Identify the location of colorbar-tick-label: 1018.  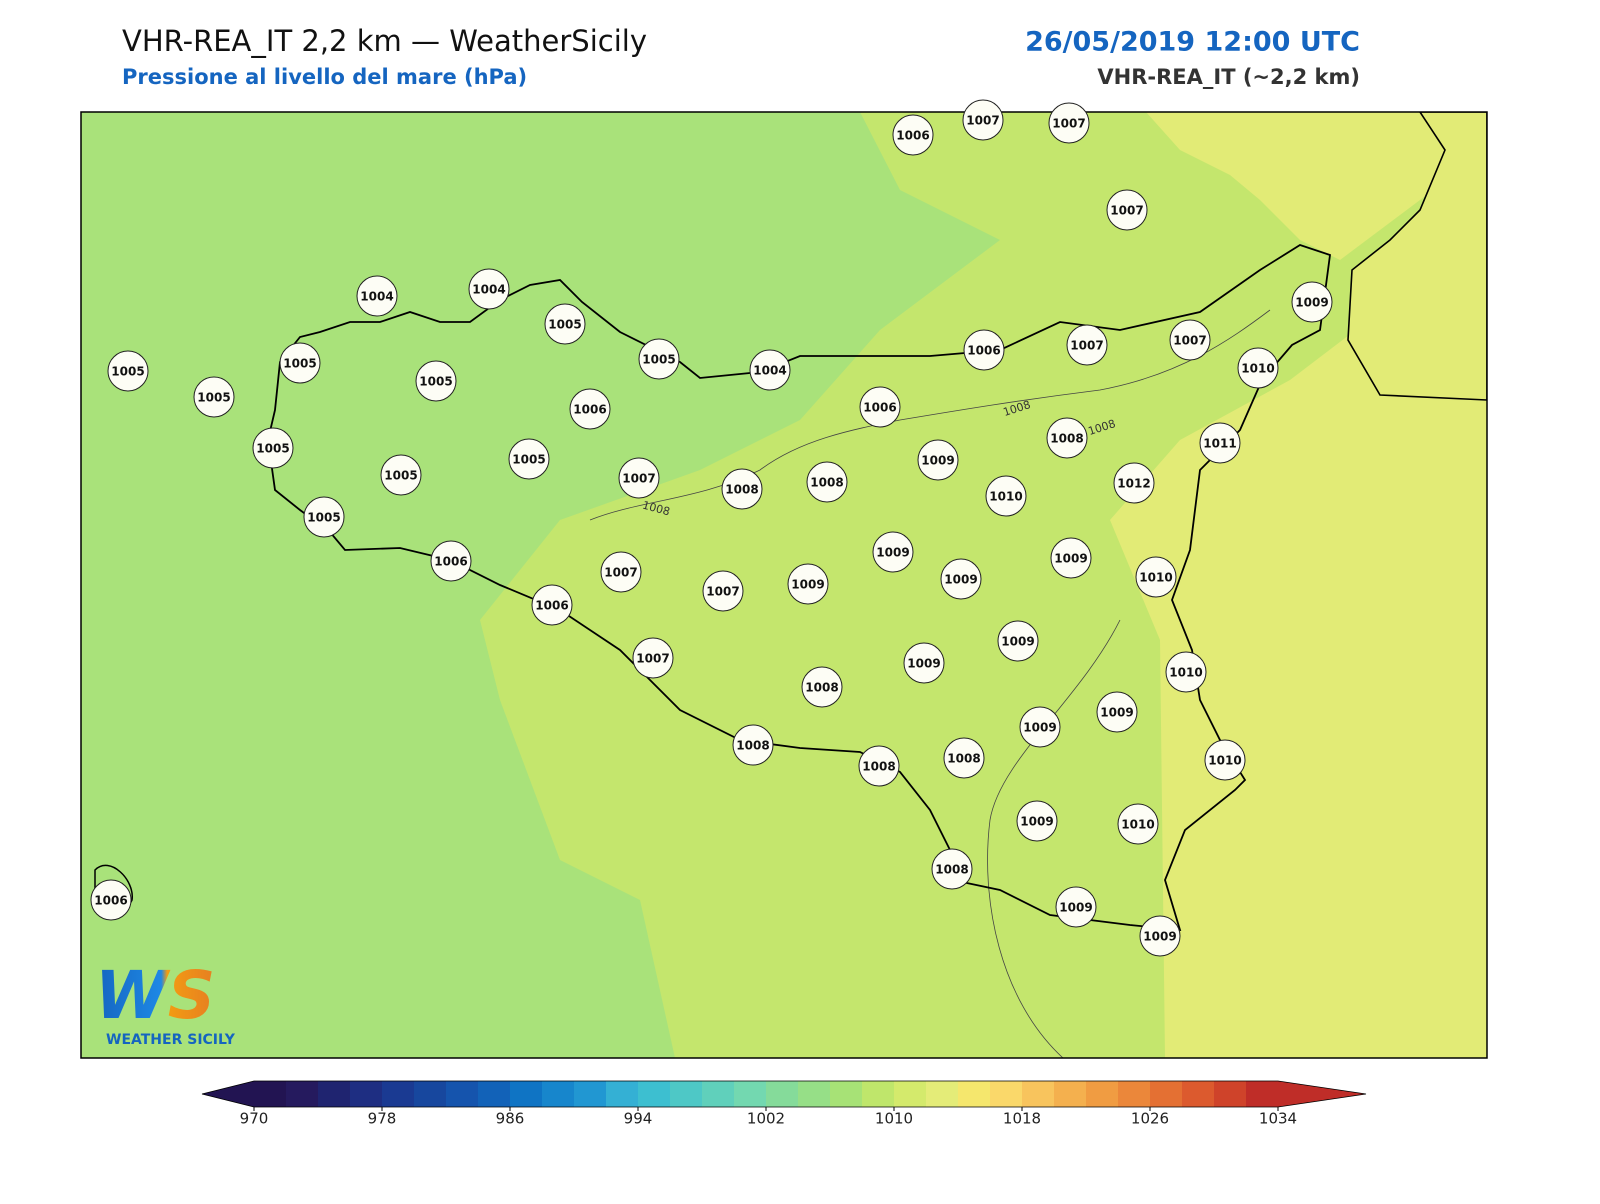
(1022, 1119).